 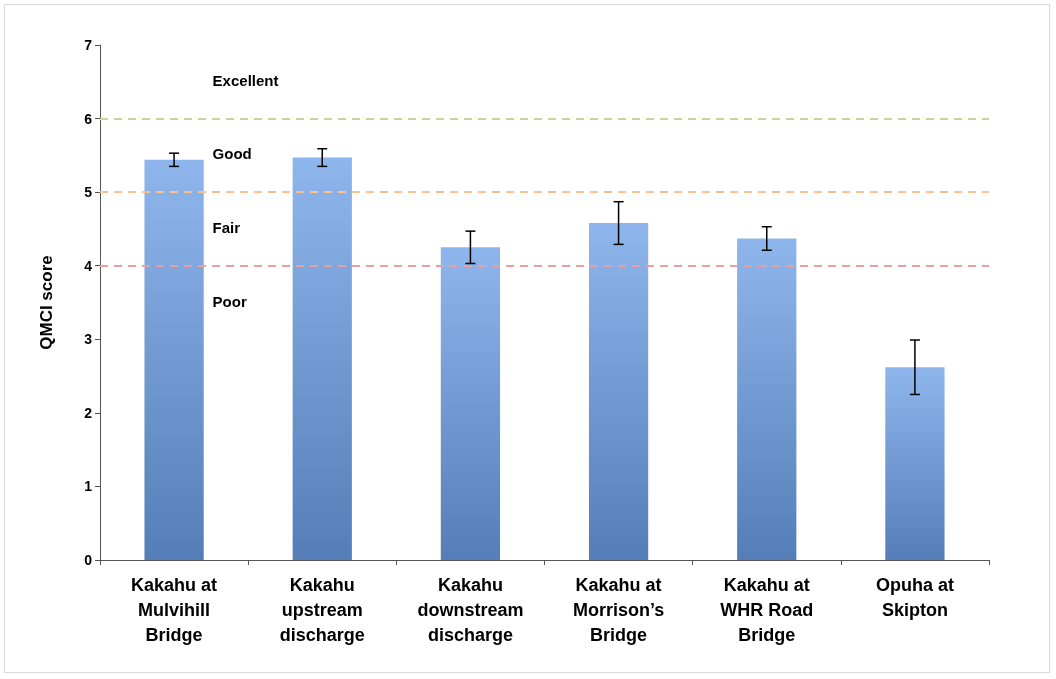 I want to click on y-tick-label: 3, so click(x=88, y=339).